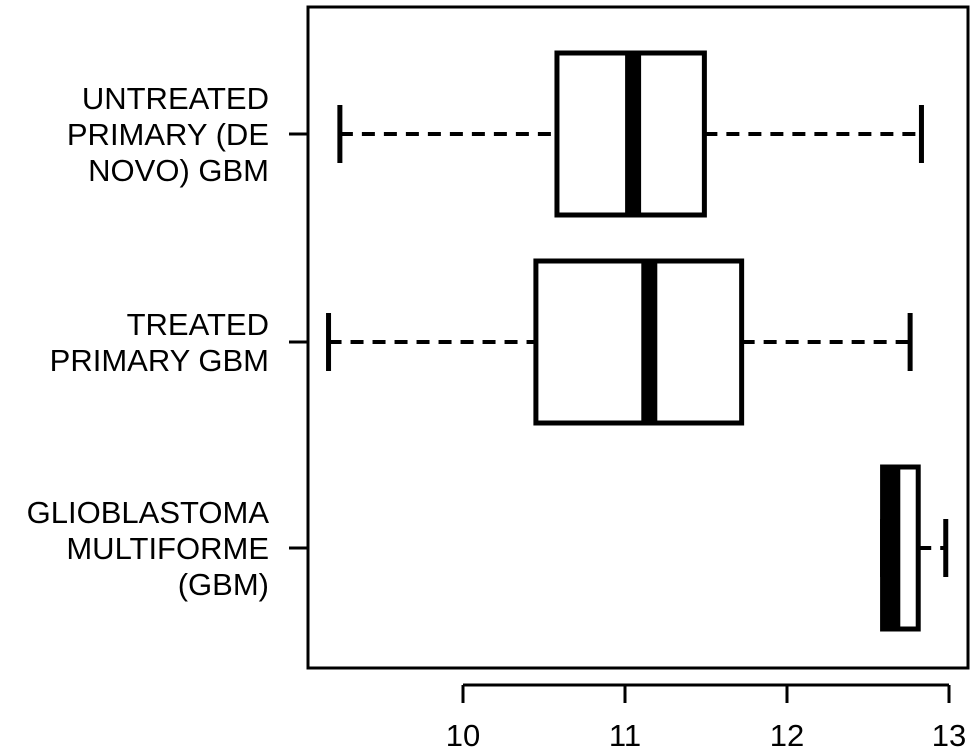 Image resolution: width=970 pixels, height=753 pixels. What do you see at coordinates (148, 512) in the screenshot?
I see `category-label-line: GLIOBLASTOMA` at bounding box center [148, 512].